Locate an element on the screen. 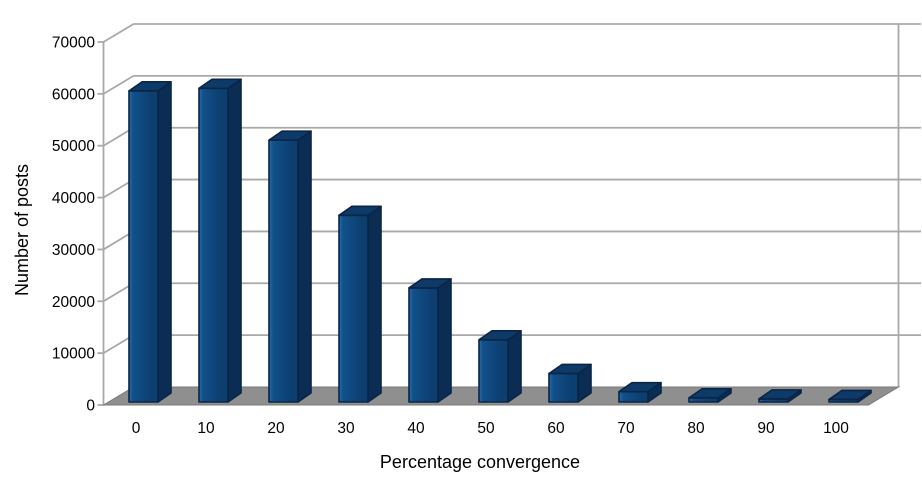 The height and width of the screenshot is (487, 922). x-tick-label: 40 is located at coordinates (416, 428).